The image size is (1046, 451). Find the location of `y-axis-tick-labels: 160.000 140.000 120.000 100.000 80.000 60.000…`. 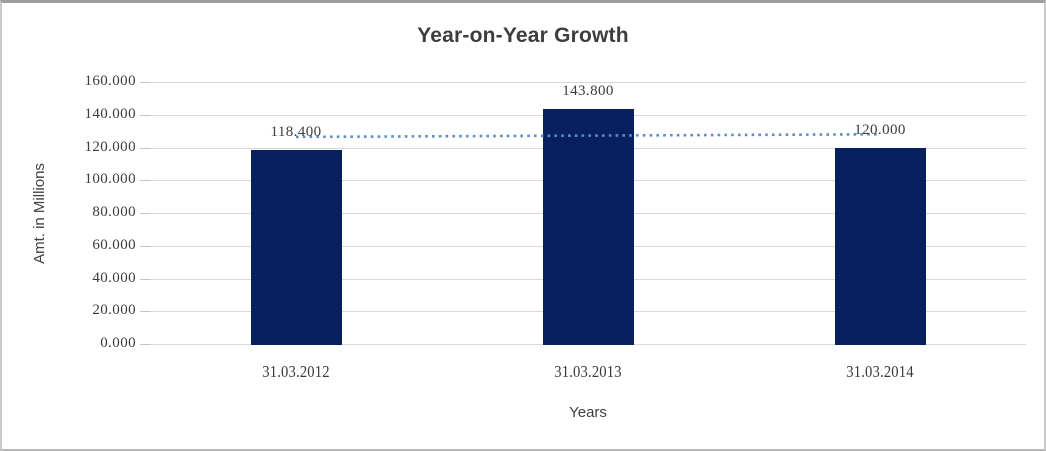

y-axis-tick-labels: 160.000 140.000 120.000 100.000 80.000 60.000… is located at coordinates (98, 212).